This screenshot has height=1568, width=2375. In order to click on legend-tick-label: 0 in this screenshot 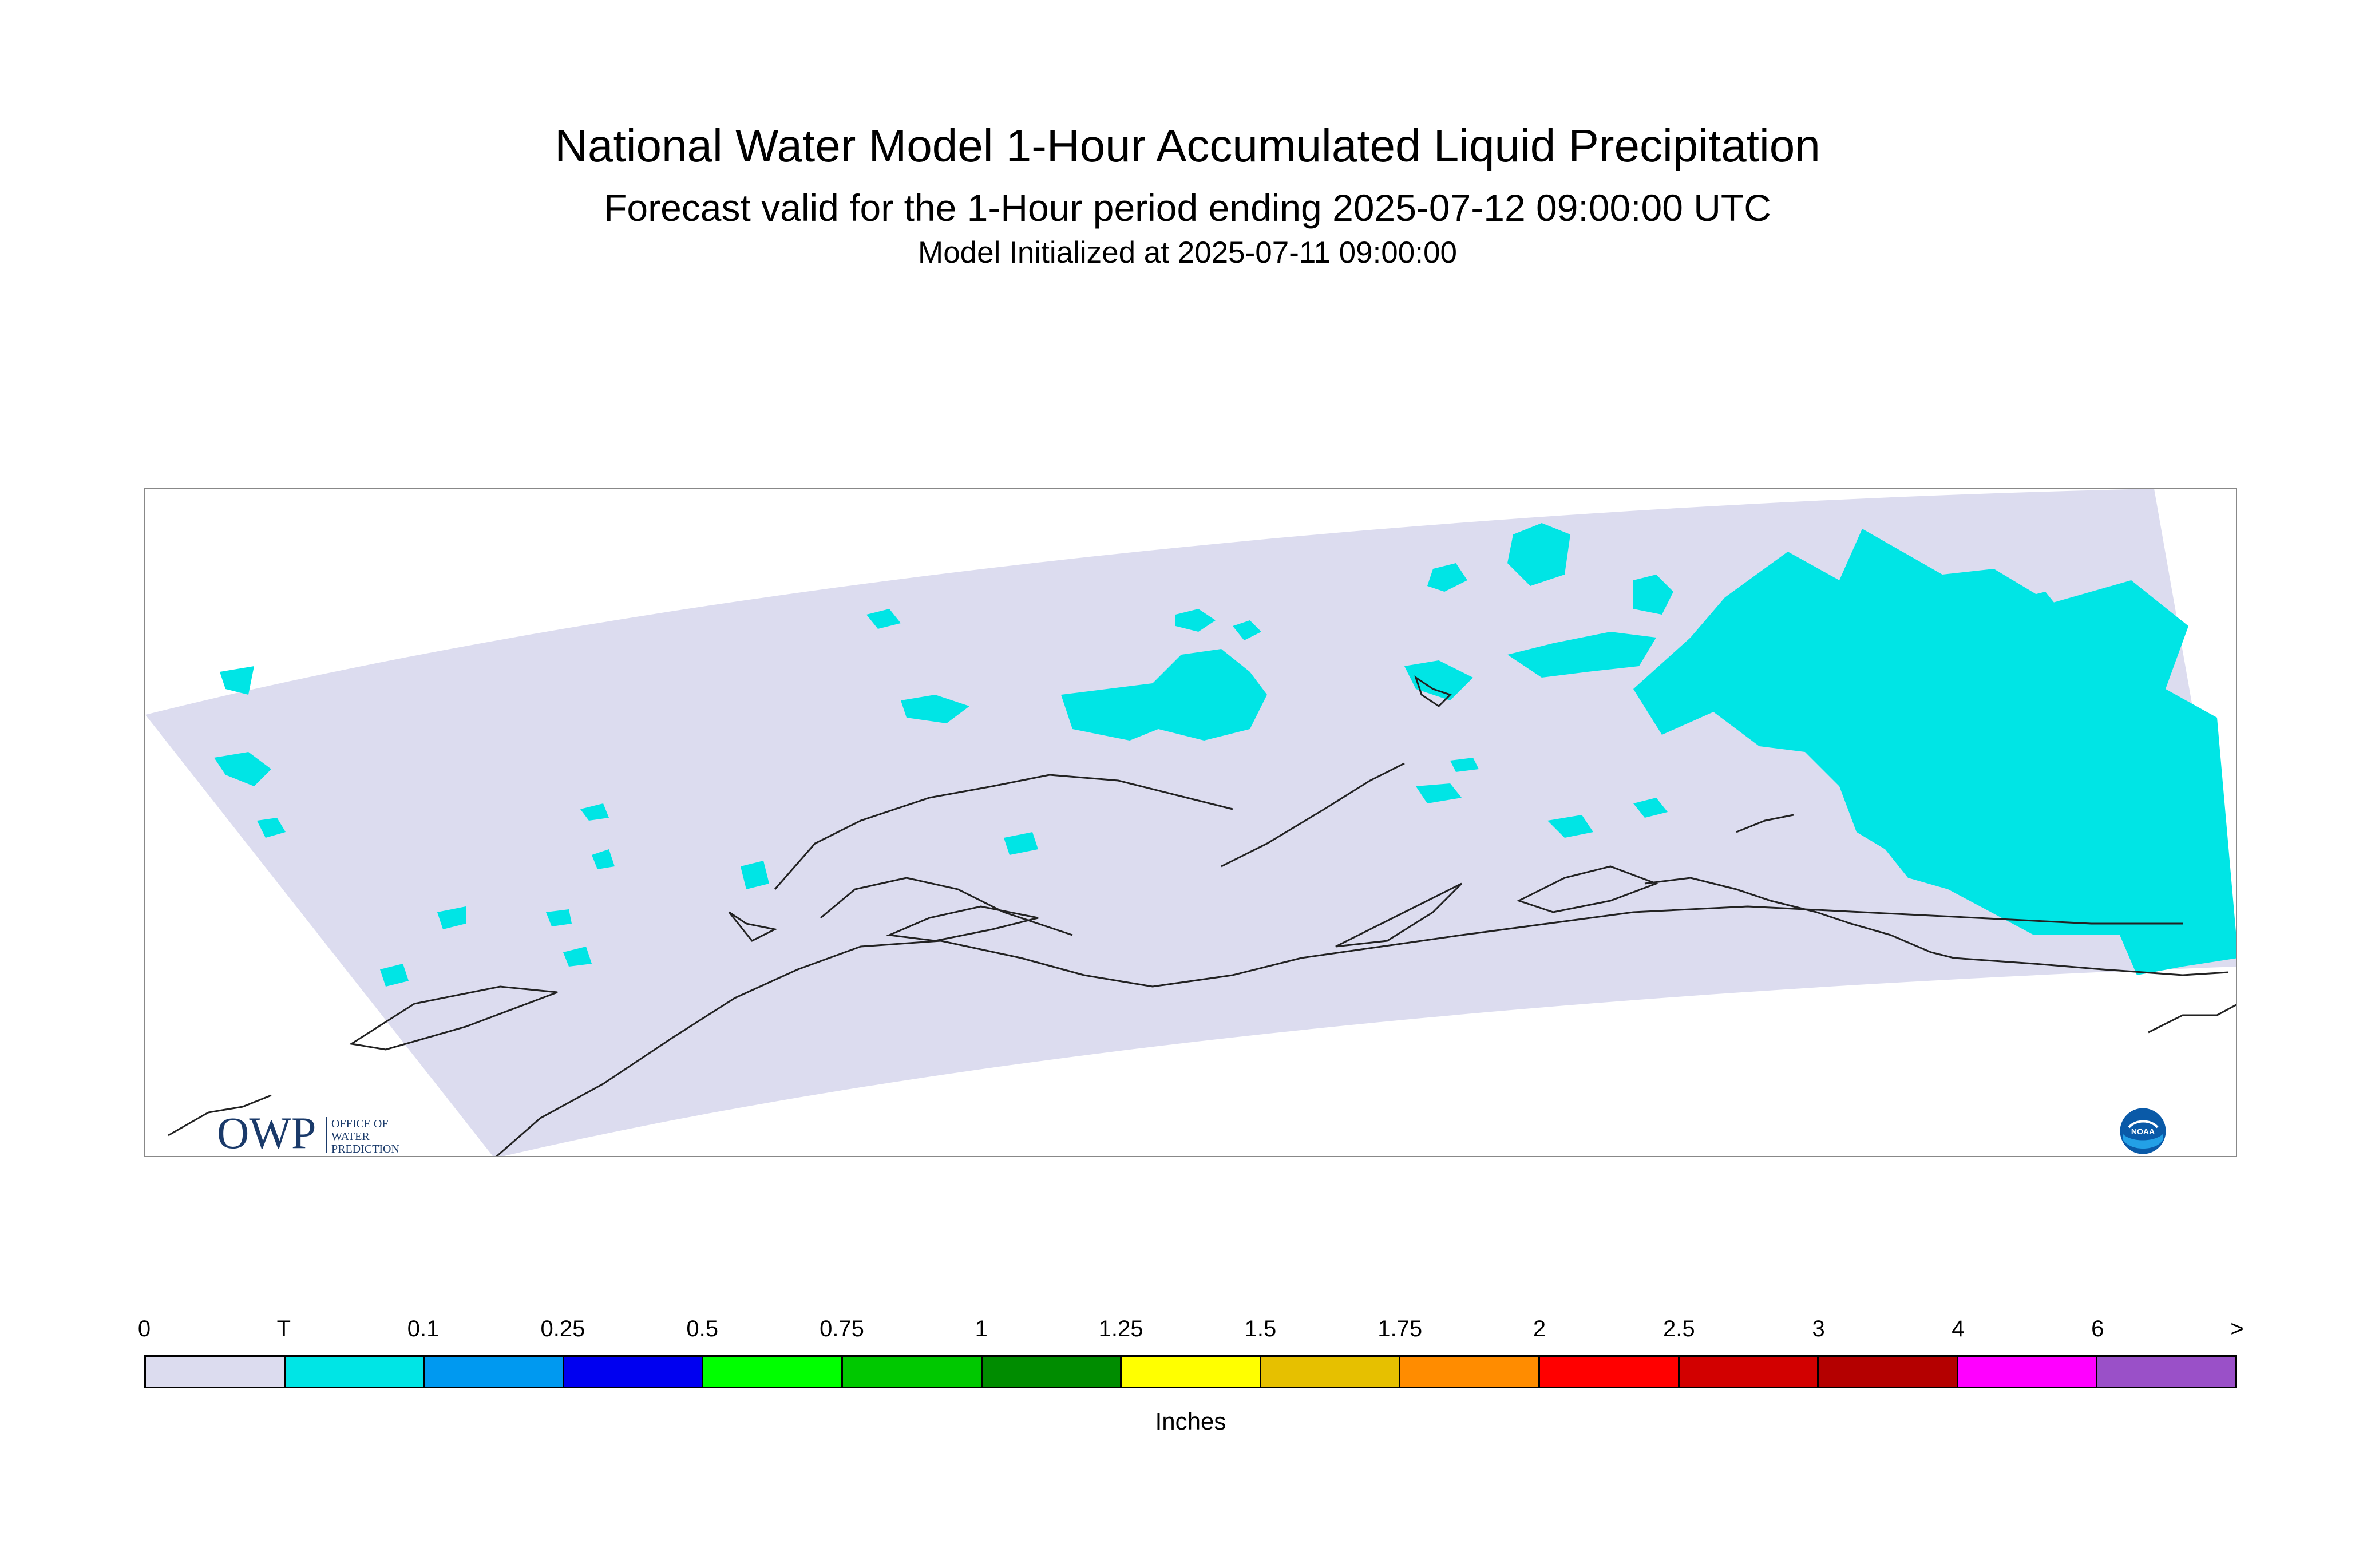, I will do `click(144, 1328)`.